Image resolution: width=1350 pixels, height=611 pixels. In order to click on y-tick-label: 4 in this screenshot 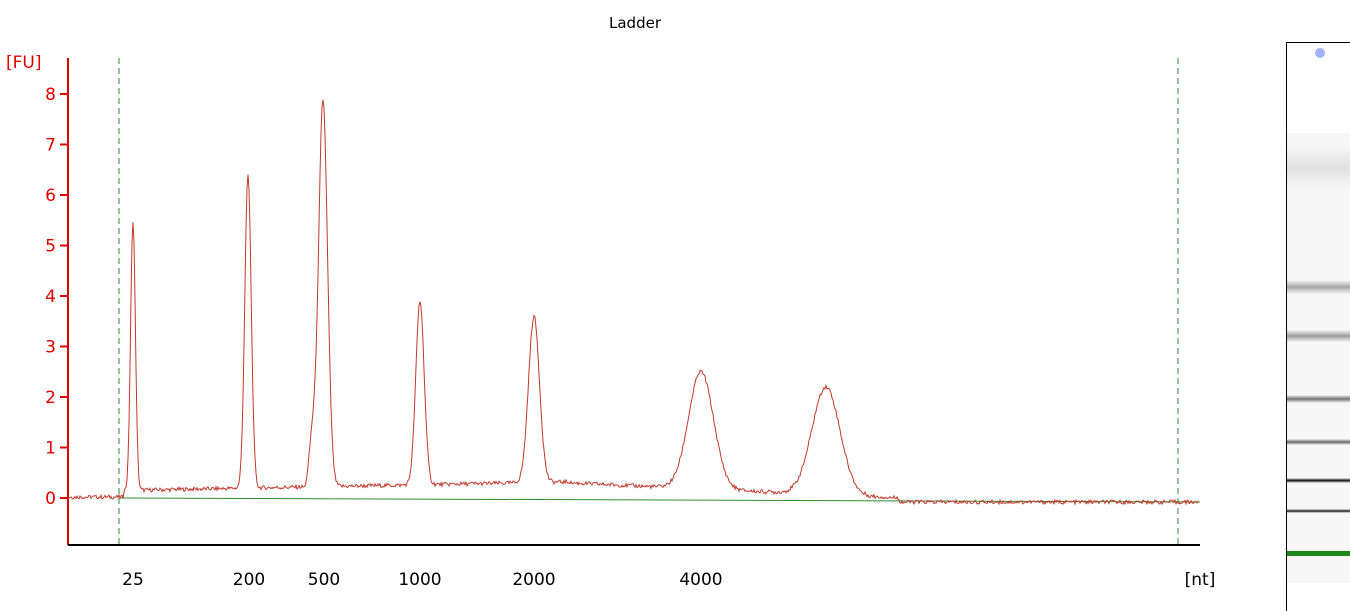, I will do `click(50, 297)`.